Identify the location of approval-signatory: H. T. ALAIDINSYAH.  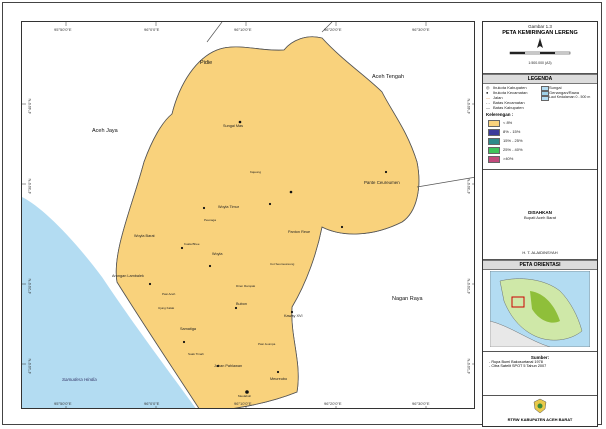
(540, 252).